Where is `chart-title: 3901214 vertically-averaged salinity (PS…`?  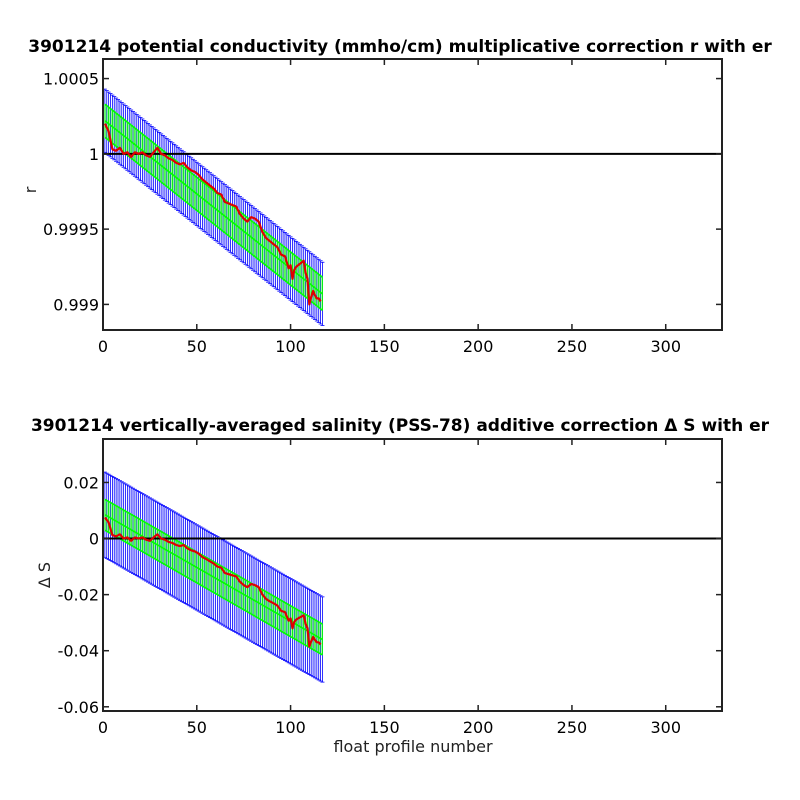
chart-title: 3901214 vertically-averaged salinity (PS… is located at coordinates (400, 426).